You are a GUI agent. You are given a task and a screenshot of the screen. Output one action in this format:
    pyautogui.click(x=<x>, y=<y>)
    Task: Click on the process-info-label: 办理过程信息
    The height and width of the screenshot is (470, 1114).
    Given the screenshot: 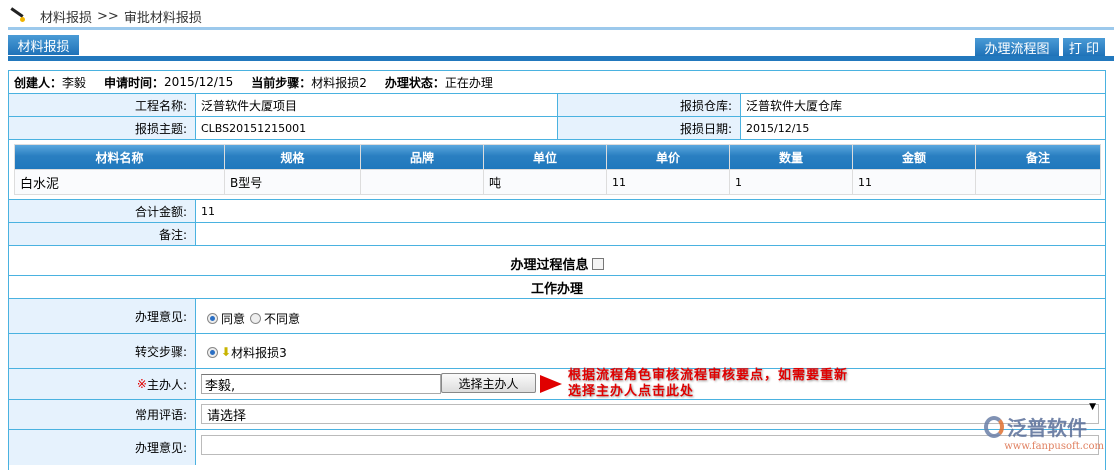 What is the action you would take?
    pyautogui.click(x=549, y=265)
    